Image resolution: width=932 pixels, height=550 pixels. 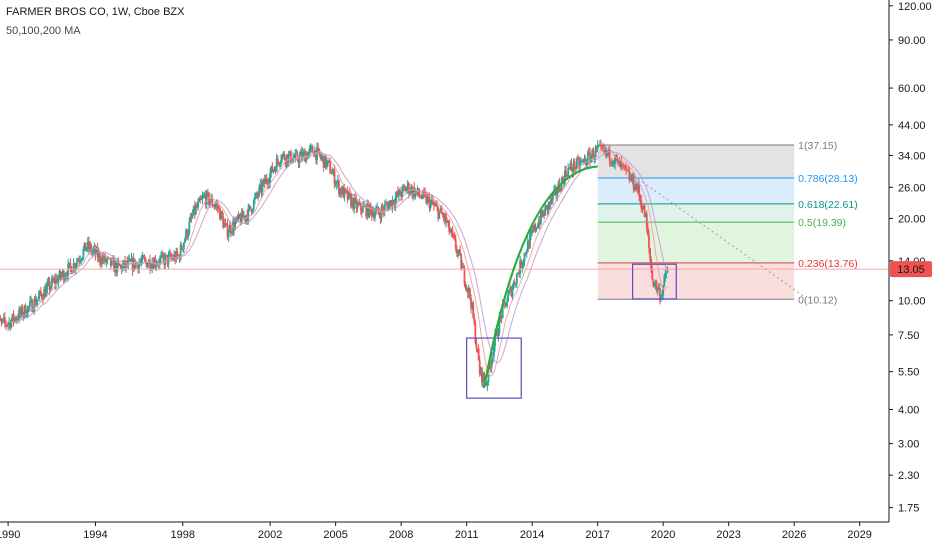 I want to click on price-tick-label: 90.00, so click(x=912, y=41).